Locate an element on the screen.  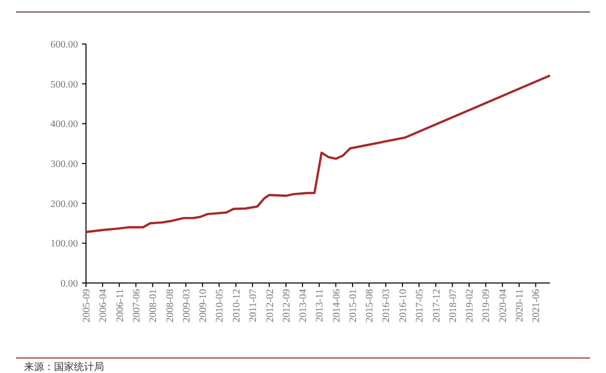
y-tick-label: 200.00 is located at coordinates (64, 204).